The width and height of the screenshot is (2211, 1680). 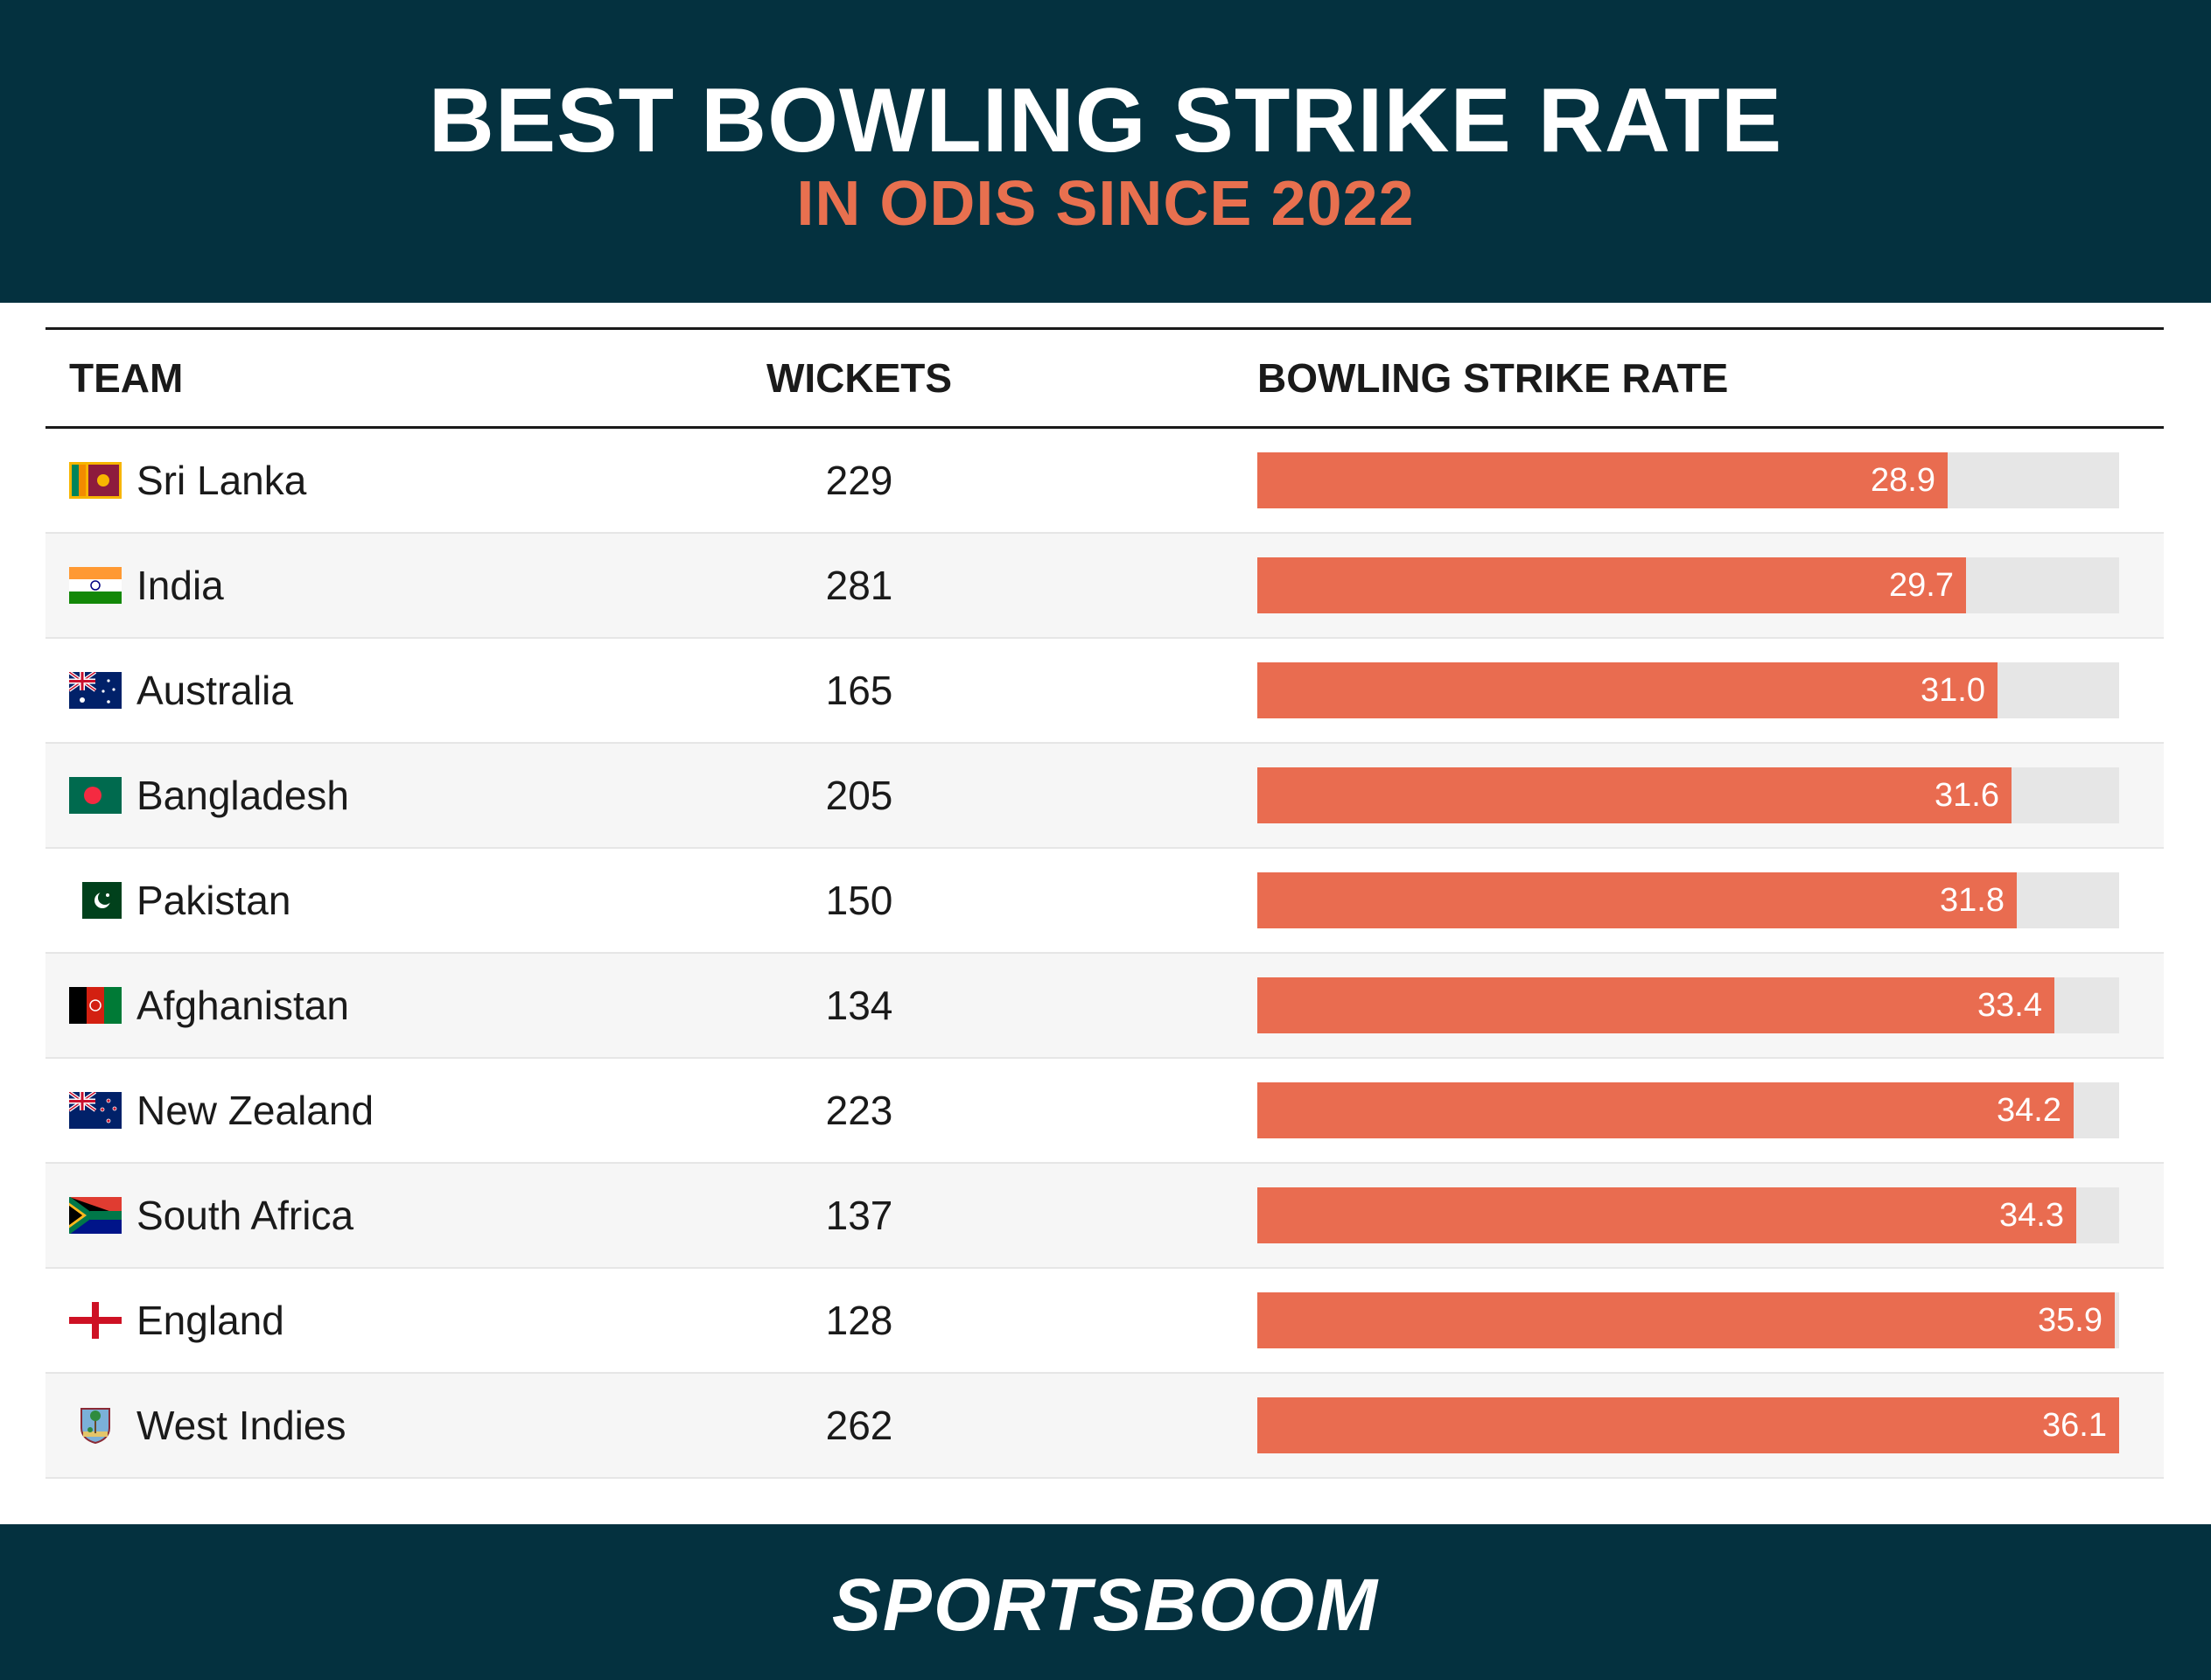 I want to click on column-header-team: TEAM, so click(x=126, y=378).